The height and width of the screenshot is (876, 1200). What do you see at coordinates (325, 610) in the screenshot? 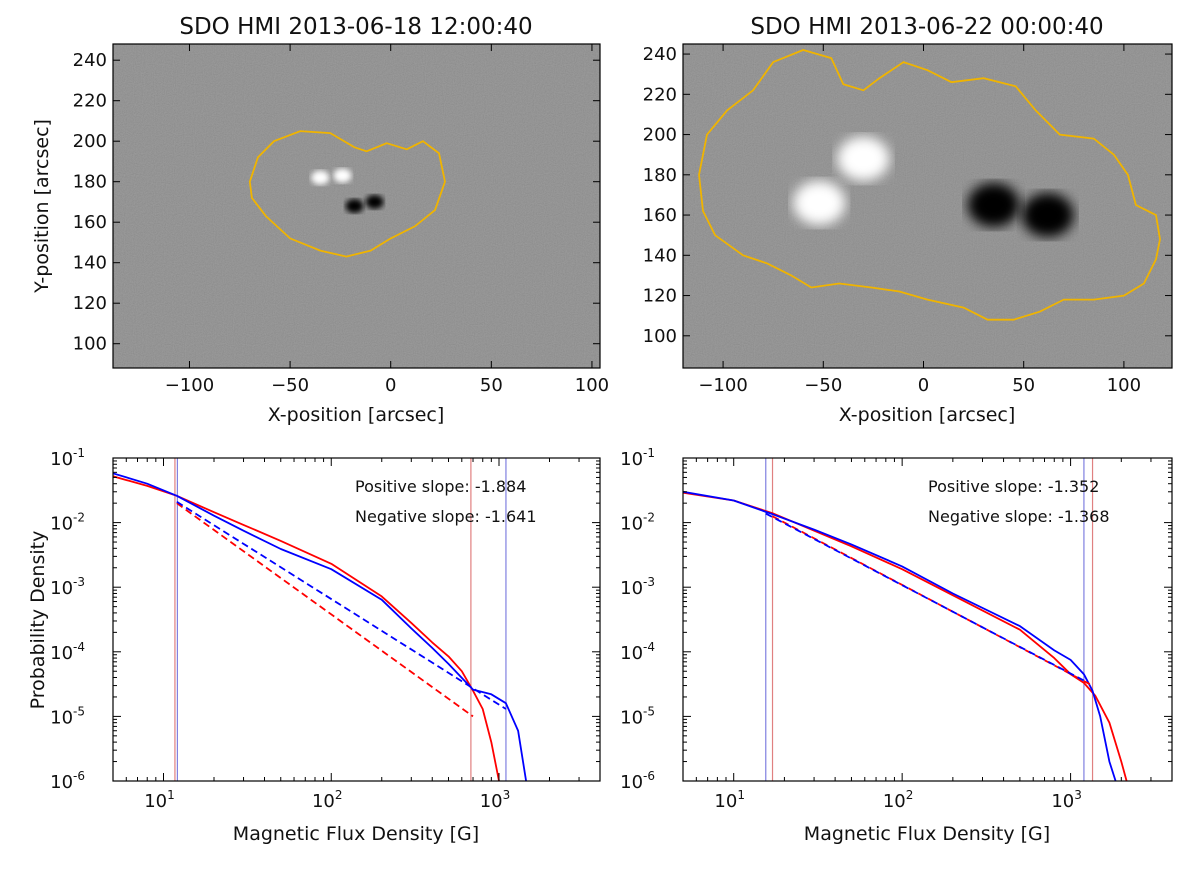
I see `series-positive-fit` at bounding box center [325, 610].